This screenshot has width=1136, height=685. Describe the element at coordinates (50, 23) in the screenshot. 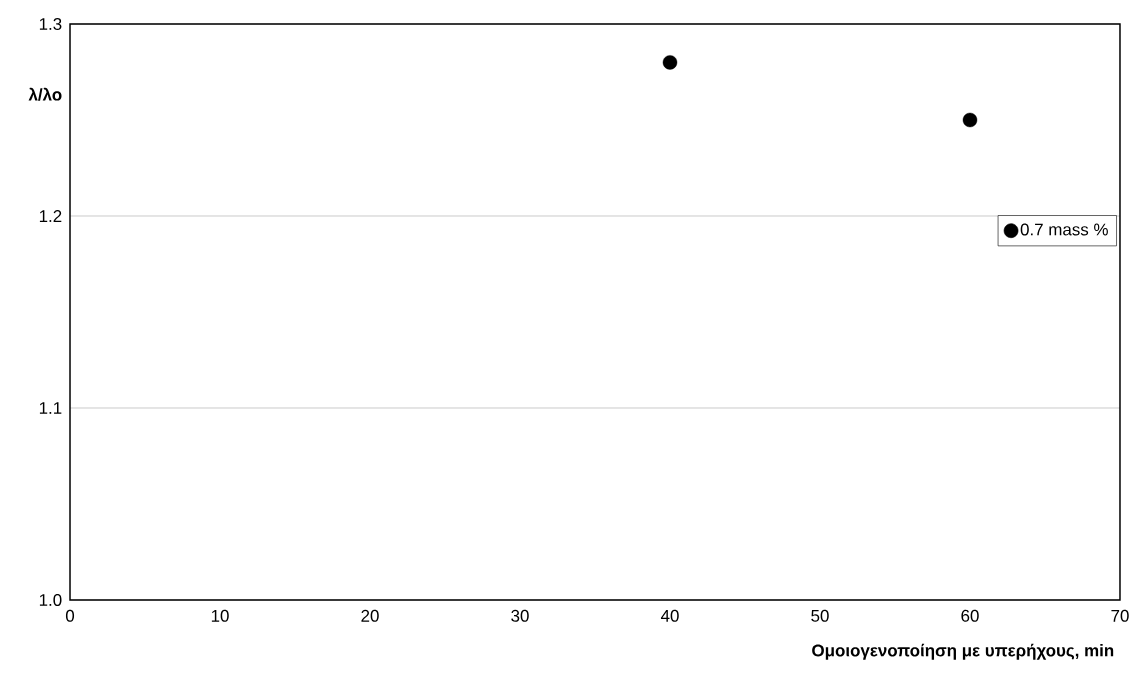

I see `y-tick-label: 1.3` at that location.